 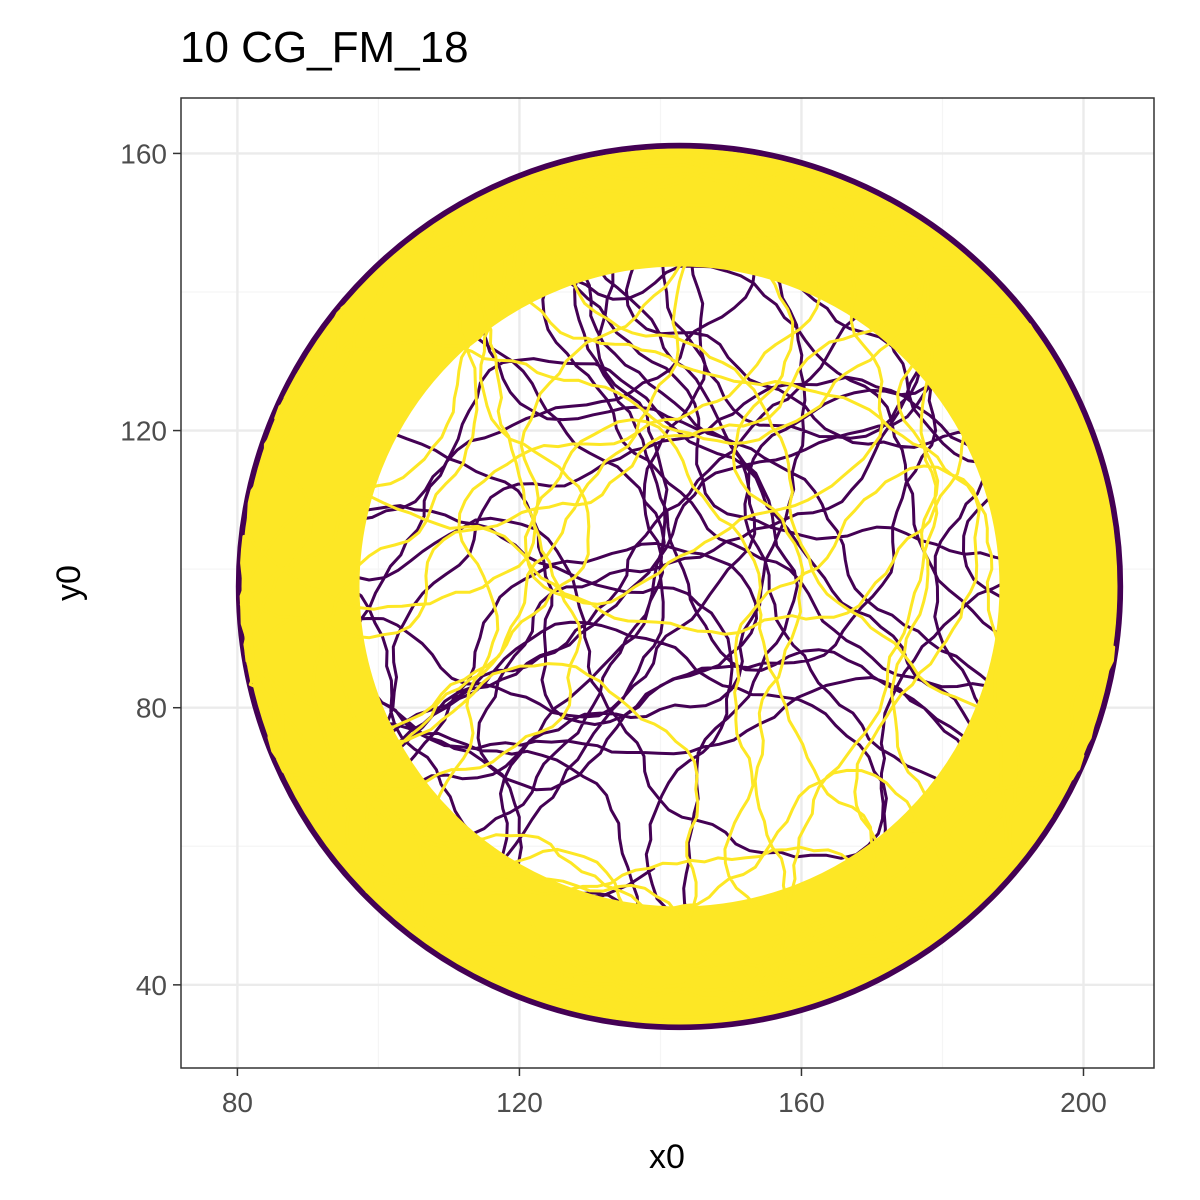 I want to click on x-tick-label: 160, so click(x=801, y=1102).